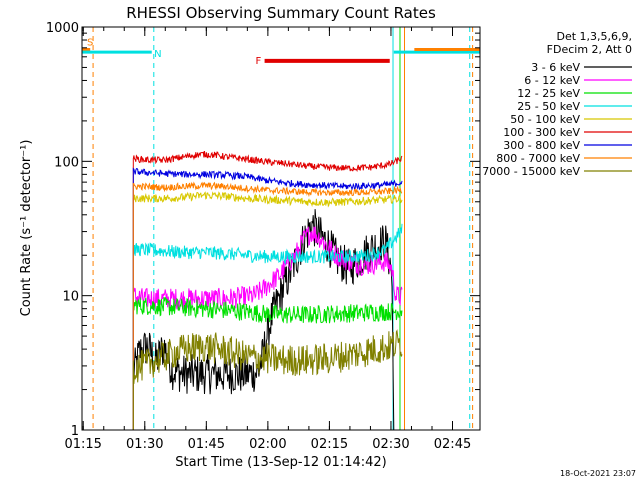 The height and width of the screenshot is (484, 640). What do you see at coordinates (545, 119) in the screenshot?
I see `legend-label-50-100-kev: 50 - 100 keV` at bounding box center [545, 119].